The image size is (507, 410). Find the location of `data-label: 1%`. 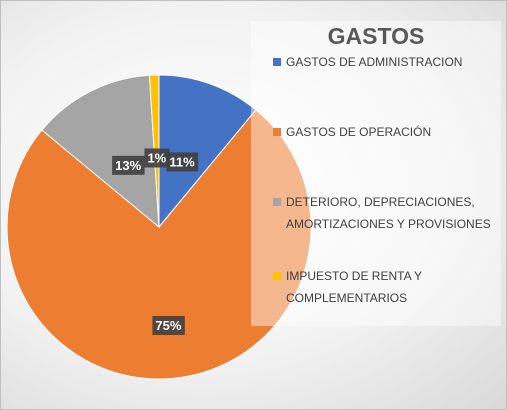

data-label: 1% is located at coordinates (157, 158).